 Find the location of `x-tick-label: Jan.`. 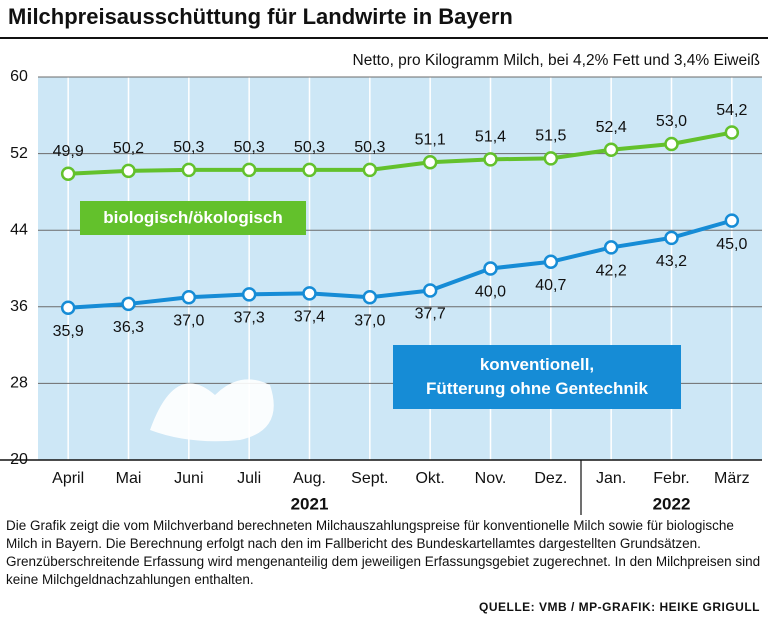

x-tick-label: Jan. is located at coordinates (611, 478).